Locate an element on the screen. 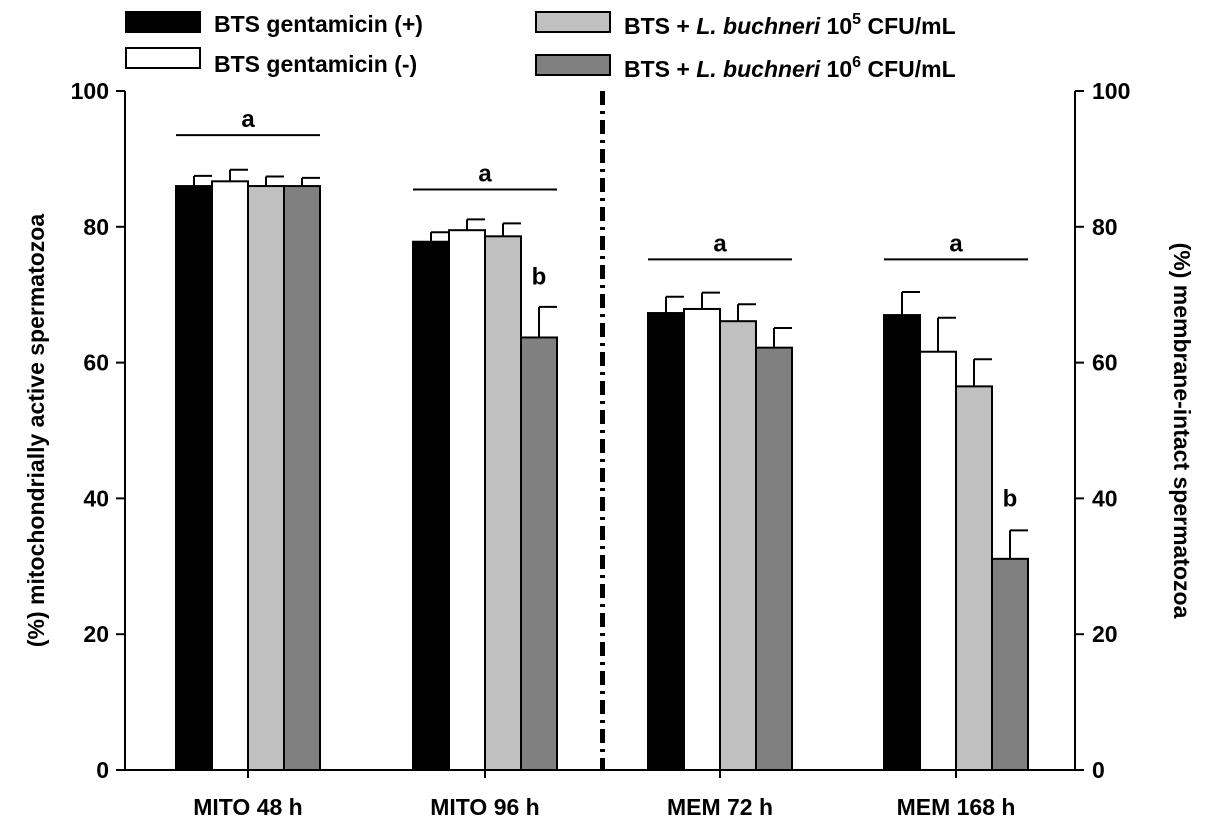  y-axis-right-title: (%) membrane-intact spermatozoa is located at coordinates (1182, 431).